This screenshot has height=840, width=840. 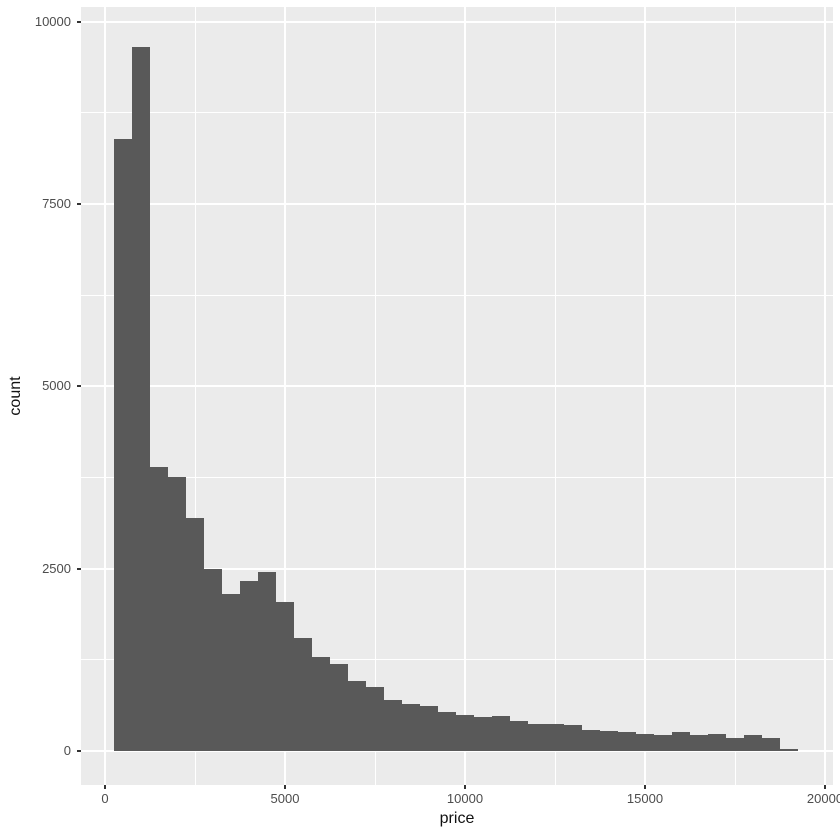 What do you see at coordinates (645, 798) in the screenshot?
I see `x-tick-label: 15000` at bounding box center [645, 798].